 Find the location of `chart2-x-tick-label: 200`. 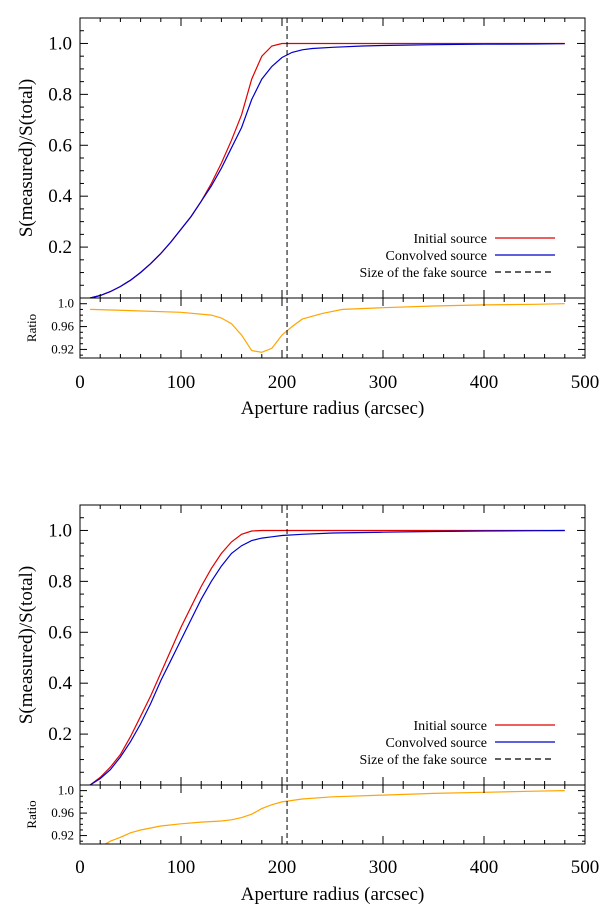

chart2-x-tick-label: 200 is located at coordinates (282, 867).